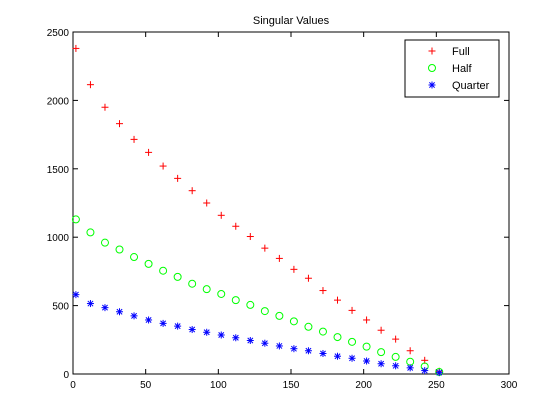 Image resolution: width=560 pixels, height=420 pixels. Describe the element at coordinates (471, 86) in the screenshot. I see `legend-label-quarter: Quarter` at that location.